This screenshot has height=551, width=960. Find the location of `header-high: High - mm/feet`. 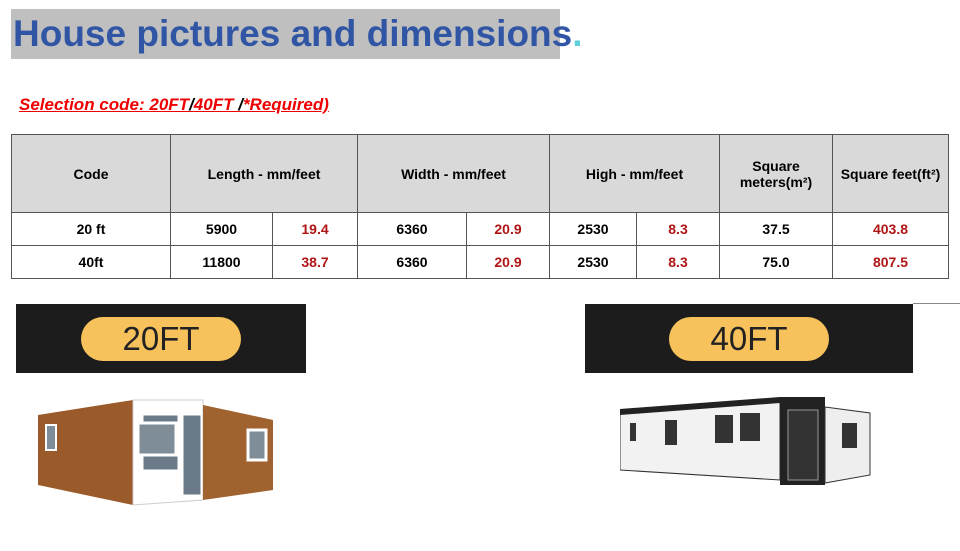

header-high: High - mm/feet is located at coordinates (634, 173).